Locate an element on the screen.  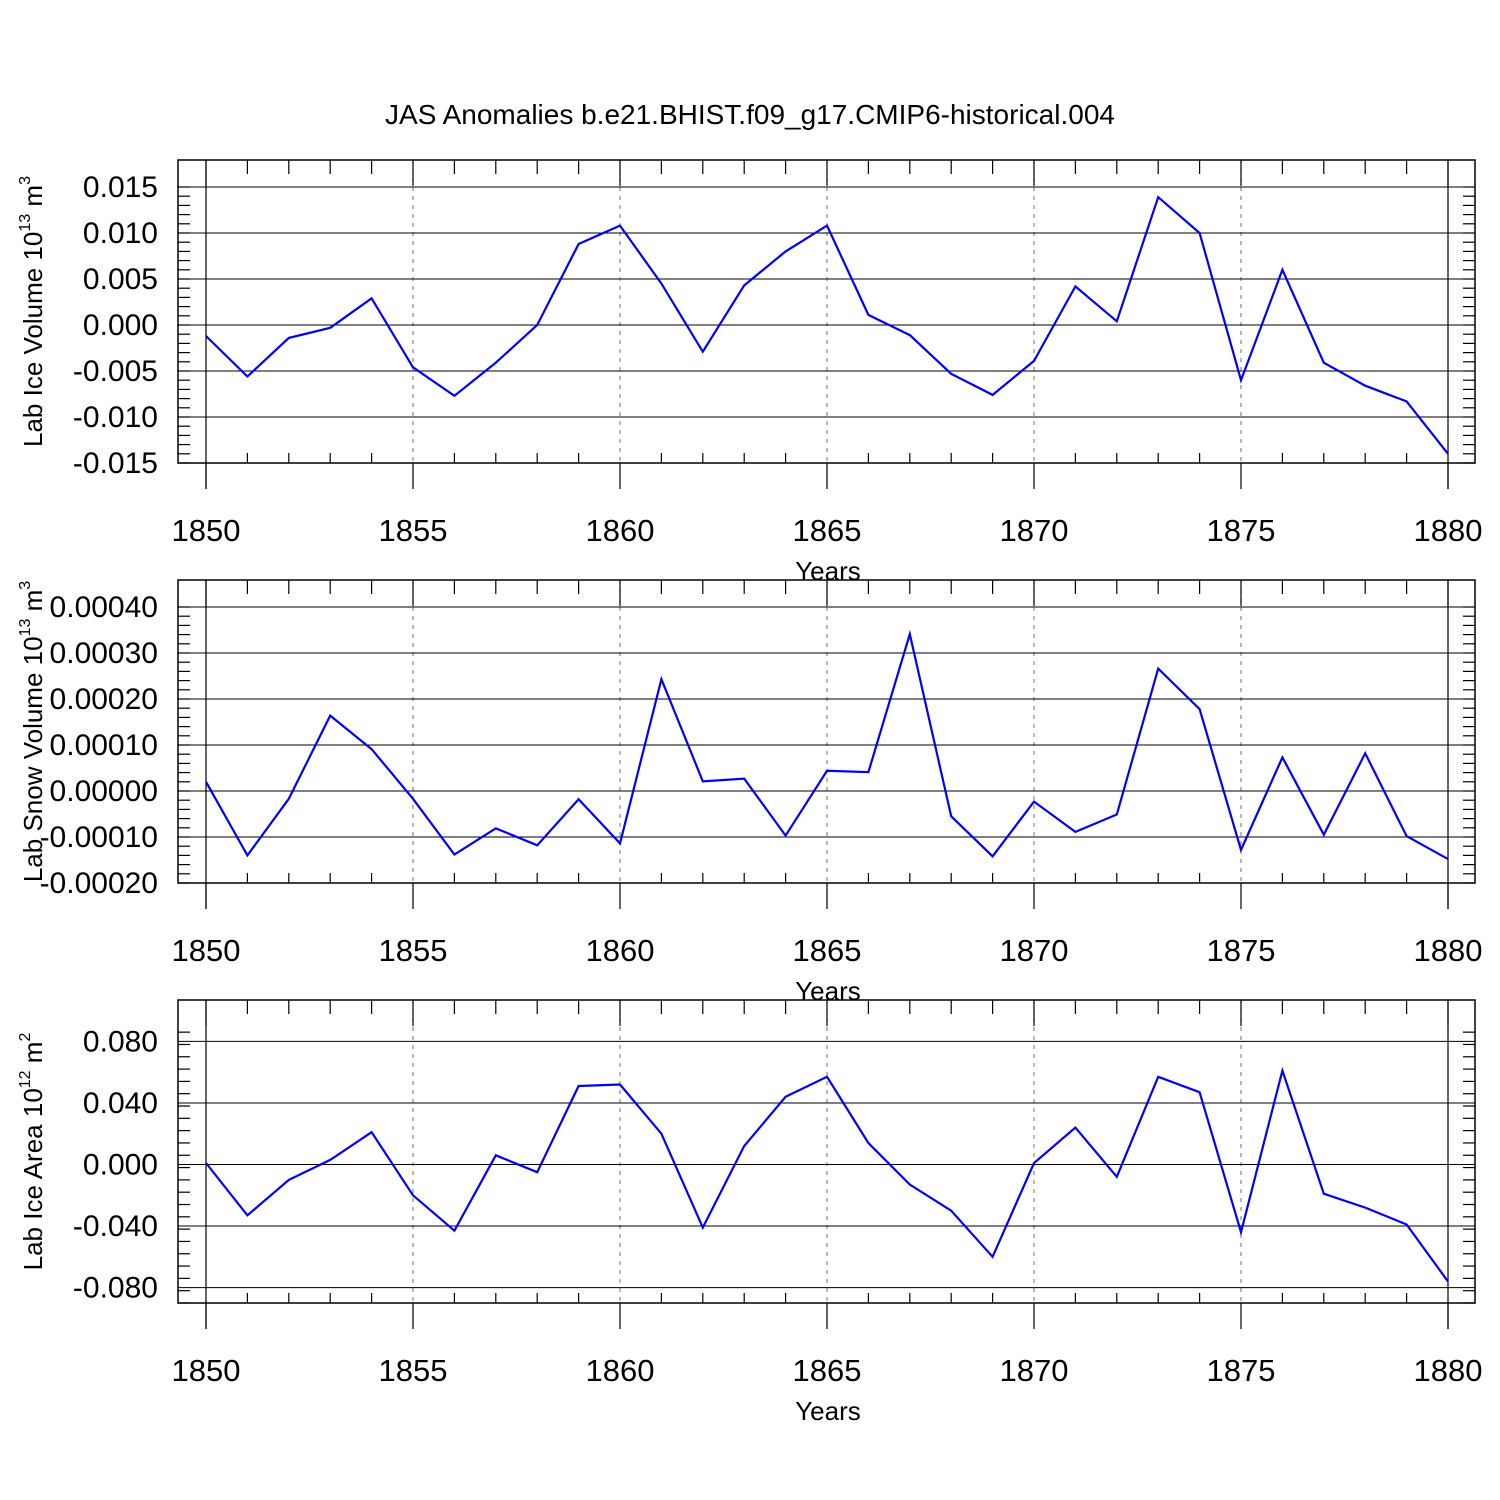
y-tick-label: 0.00000 is located at coordinates (104, 791).